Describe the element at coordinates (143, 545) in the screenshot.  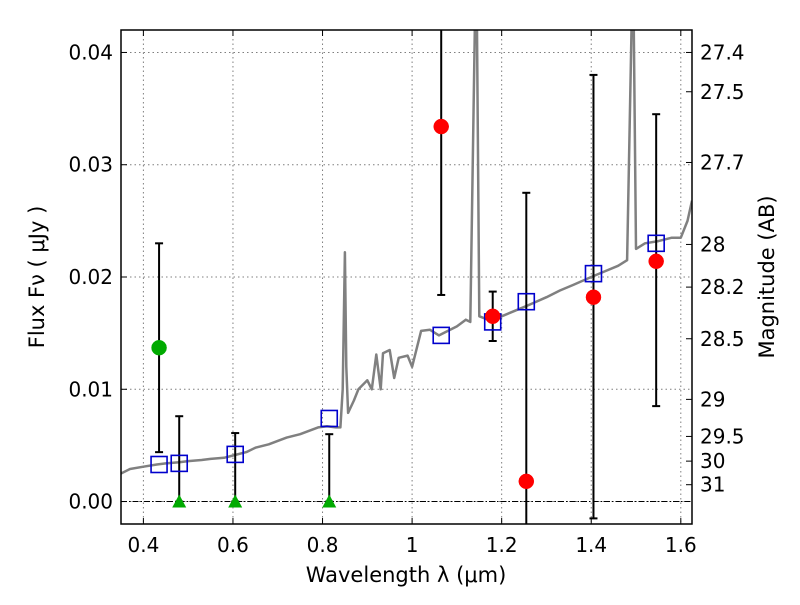
I see `x-tick-label: 0.4` at that location.